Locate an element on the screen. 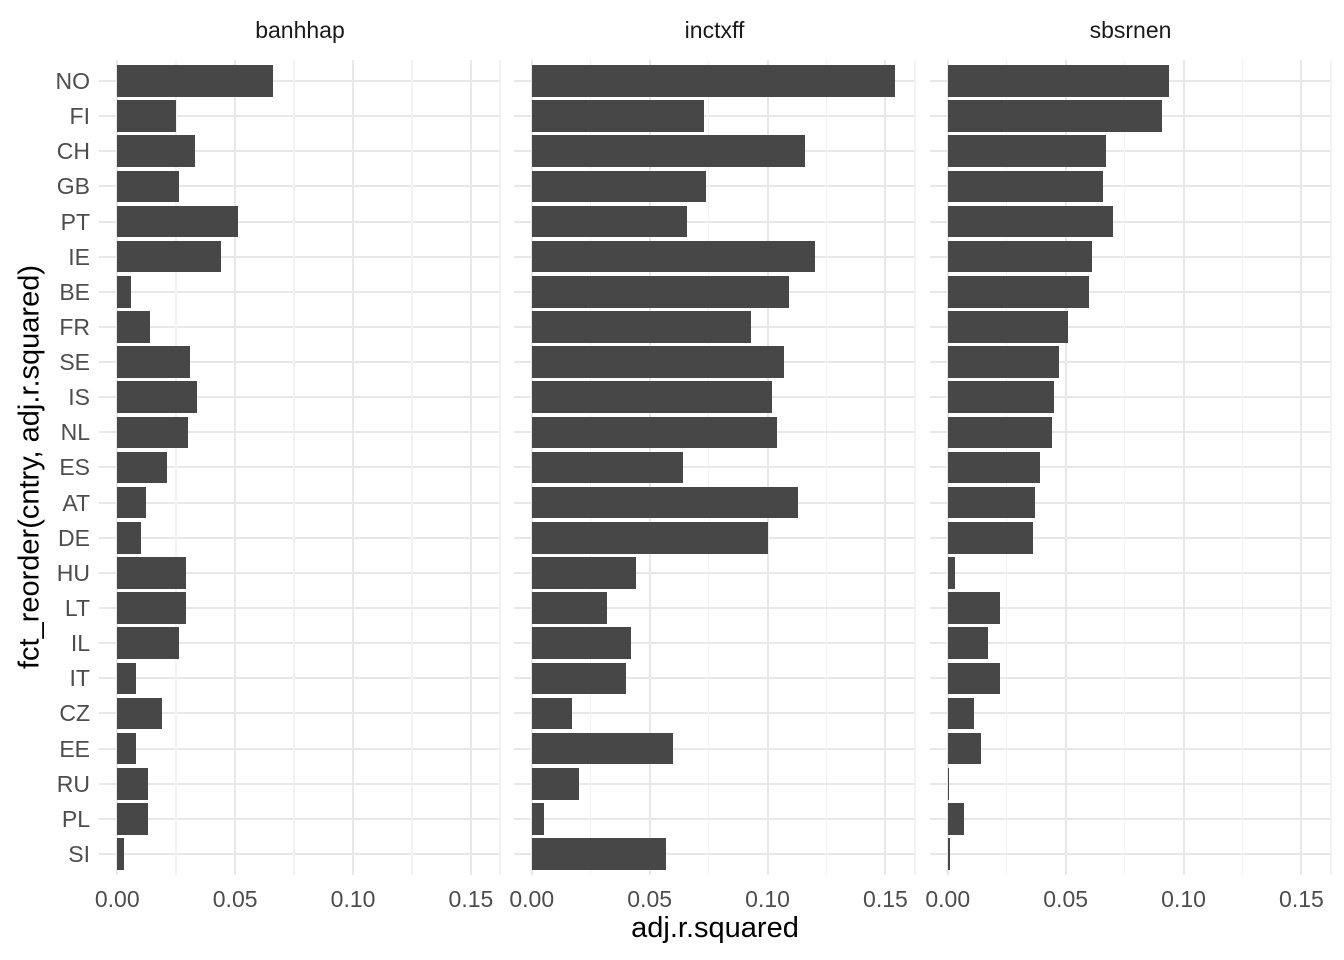 The height and width of the screenshot is (960, 1344). bar-sbsrnen-IT is located at coordinates (973, 678).